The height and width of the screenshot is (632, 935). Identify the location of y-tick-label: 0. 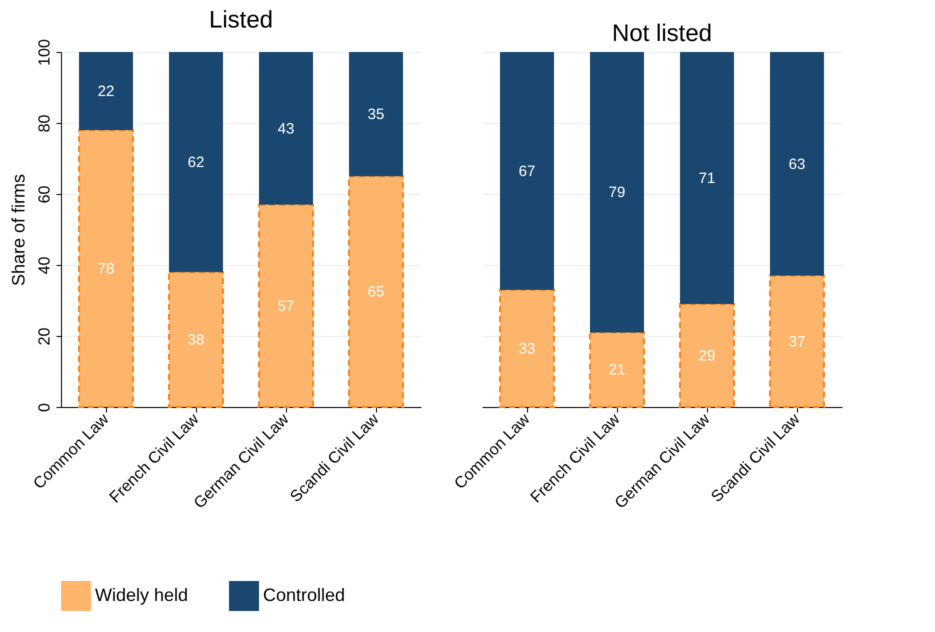
(45, 407).